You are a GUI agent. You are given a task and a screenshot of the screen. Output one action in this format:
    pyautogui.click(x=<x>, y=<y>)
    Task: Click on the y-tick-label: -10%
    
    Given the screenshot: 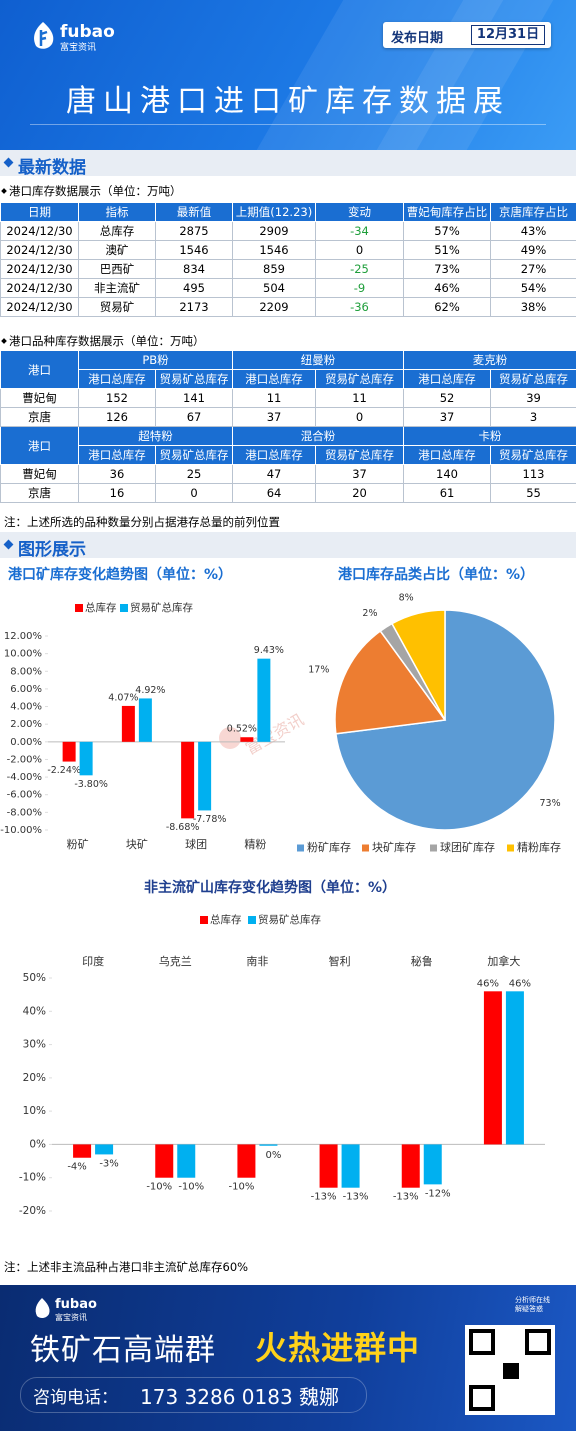 What is the action you would take?
    pyautogui.click(x=32, y=1178)
    